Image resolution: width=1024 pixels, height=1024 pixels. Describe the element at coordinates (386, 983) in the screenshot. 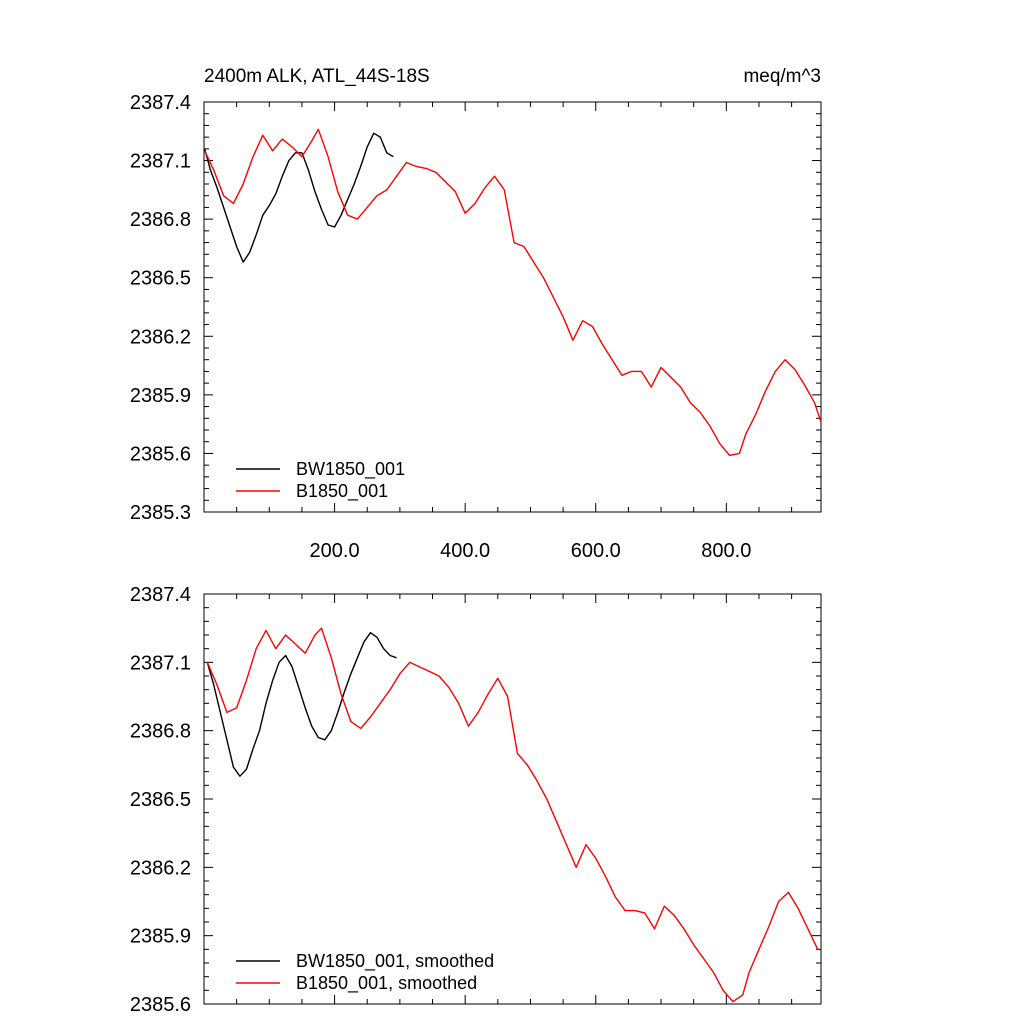

I see `legend-label-b1850-smoothed: B1850_001, smoothed` at that location.